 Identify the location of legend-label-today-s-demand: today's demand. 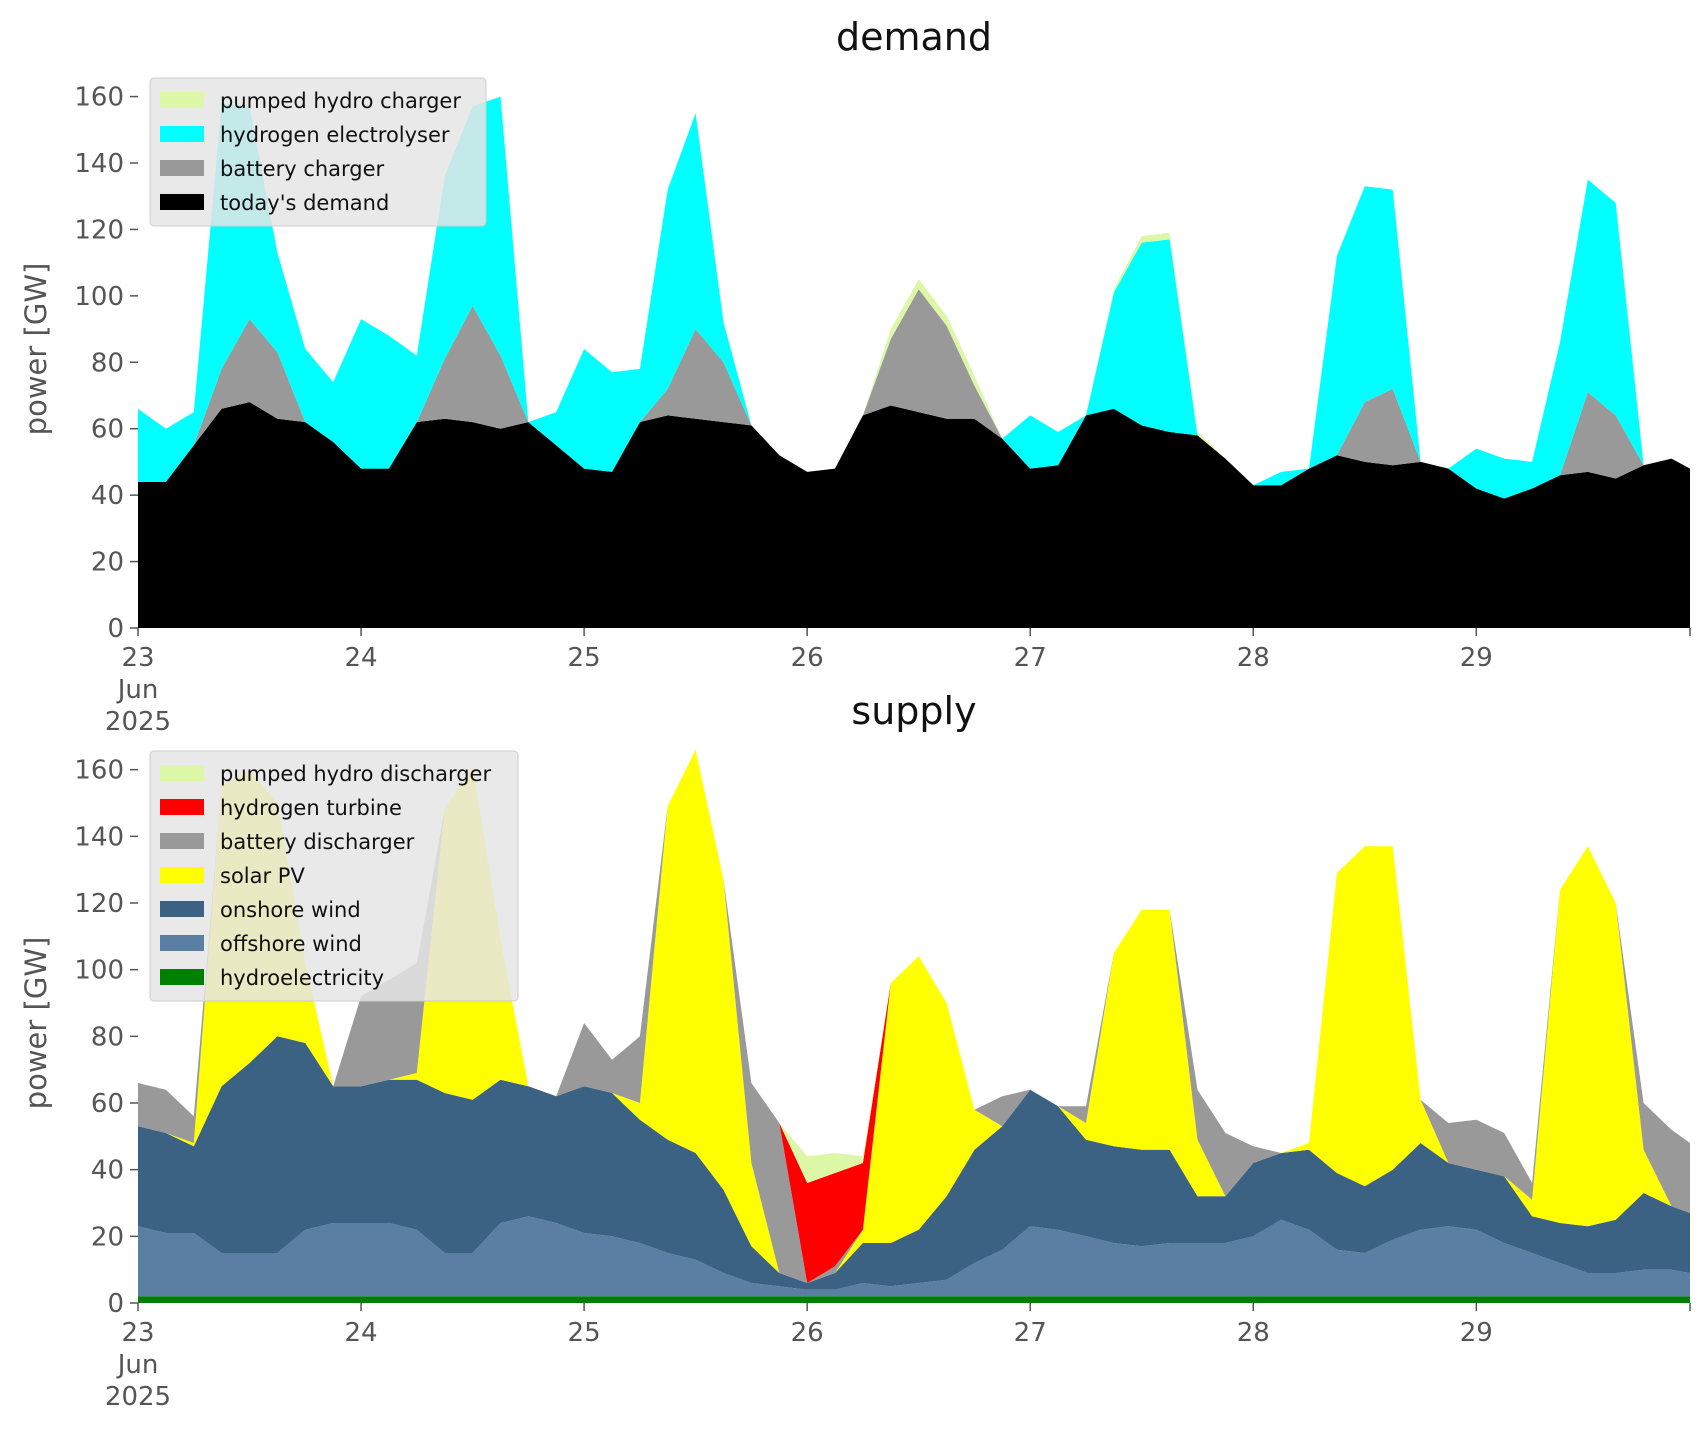
(304, 203).